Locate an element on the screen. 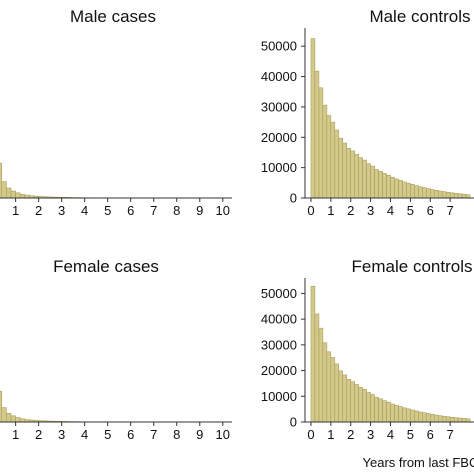  x-tick-label: 0 is located at coordinates (310, 434).